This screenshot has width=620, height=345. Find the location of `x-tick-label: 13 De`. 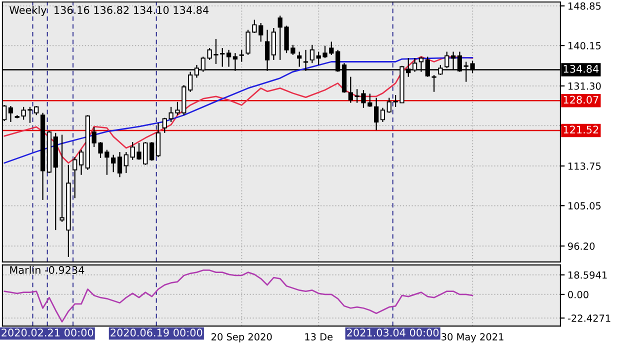

x-tick-label: 13 De is located at coordinates (319, 336).